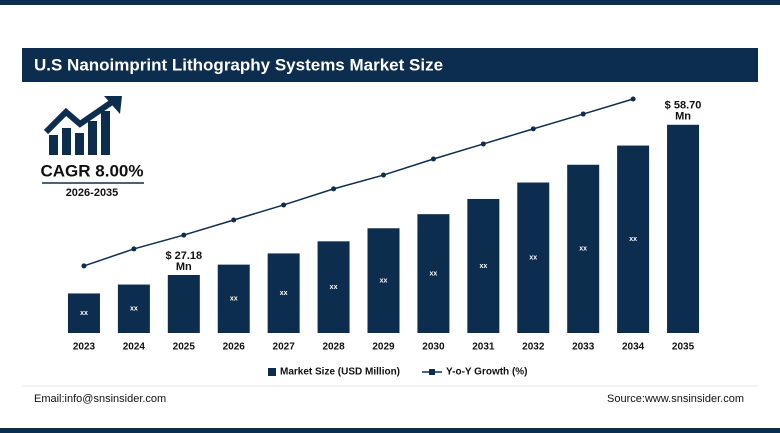 The height and width of the screenshot is (433, 780). What do you see at coordinates (390, 2) in the screenshot?
I see `top-stripe` at bounding box center [390, 2].